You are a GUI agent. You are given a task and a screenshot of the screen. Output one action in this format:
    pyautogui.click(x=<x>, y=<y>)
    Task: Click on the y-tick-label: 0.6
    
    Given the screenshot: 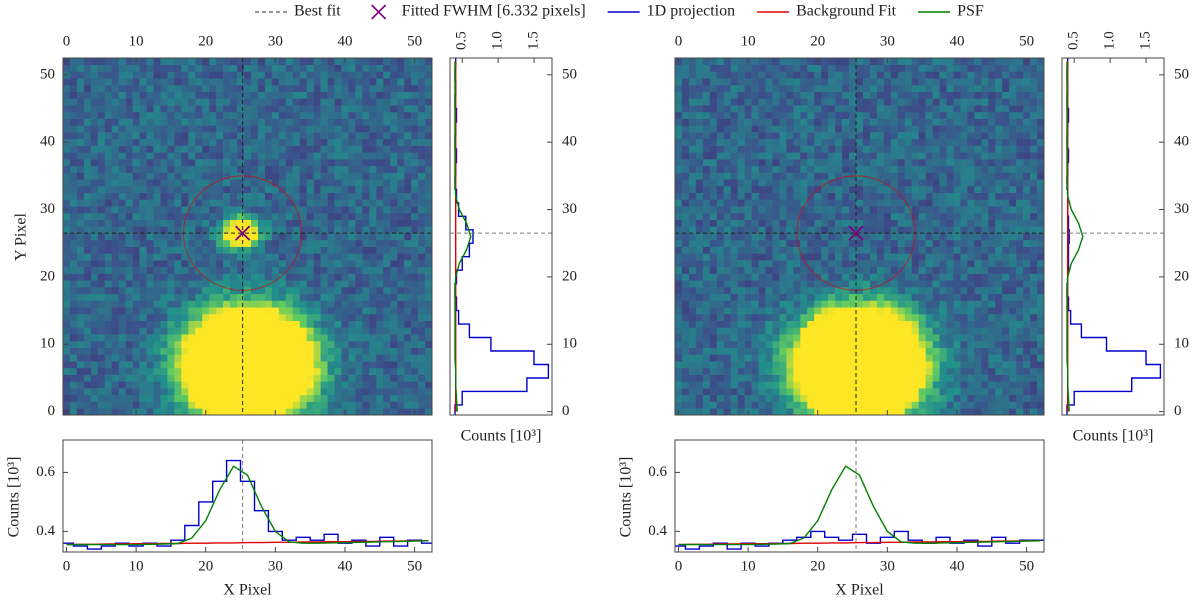 What is the action you would take?
    pyautogui.click(x=45, y=472)
    